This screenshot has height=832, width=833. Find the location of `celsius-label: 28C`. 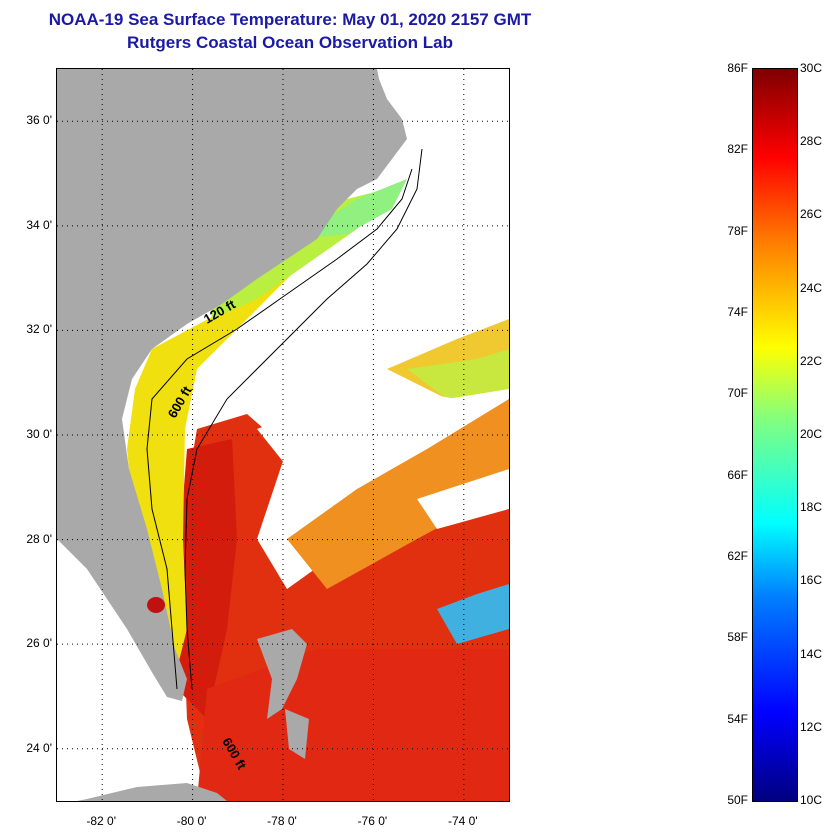

celsius-label: 28C is located at coordinates (811, 141).